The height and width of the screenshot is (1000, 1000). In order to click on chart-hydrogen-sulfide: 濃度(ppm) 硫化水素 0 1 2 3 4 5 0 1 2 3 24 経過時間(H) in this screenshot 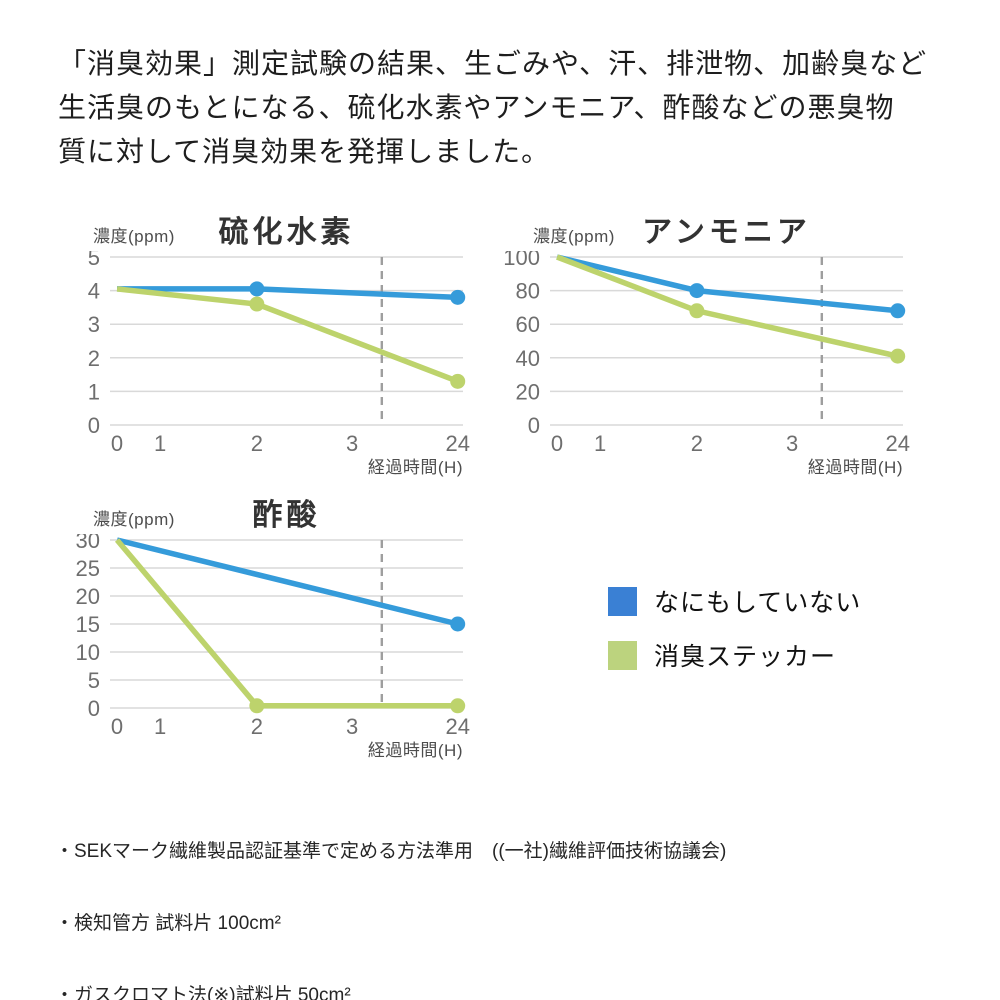, I will do `click(280, 341)`.